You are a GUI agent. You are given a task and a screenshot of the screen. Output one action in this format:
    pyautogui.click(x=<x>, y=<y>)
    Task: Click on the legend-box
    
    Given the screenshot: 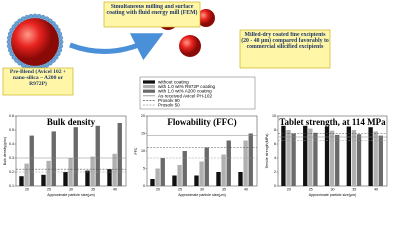 What is the action you would take?
    pyautogui.click(x=197, y=93)
    